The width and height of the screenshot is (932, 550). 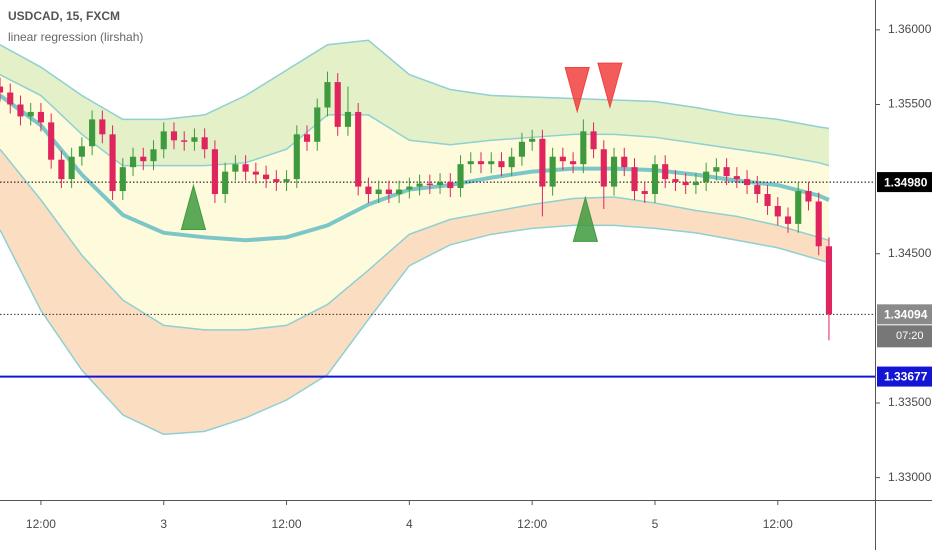 I want to click on y-tick-label: 1.33500, so click(x=910, y=402).